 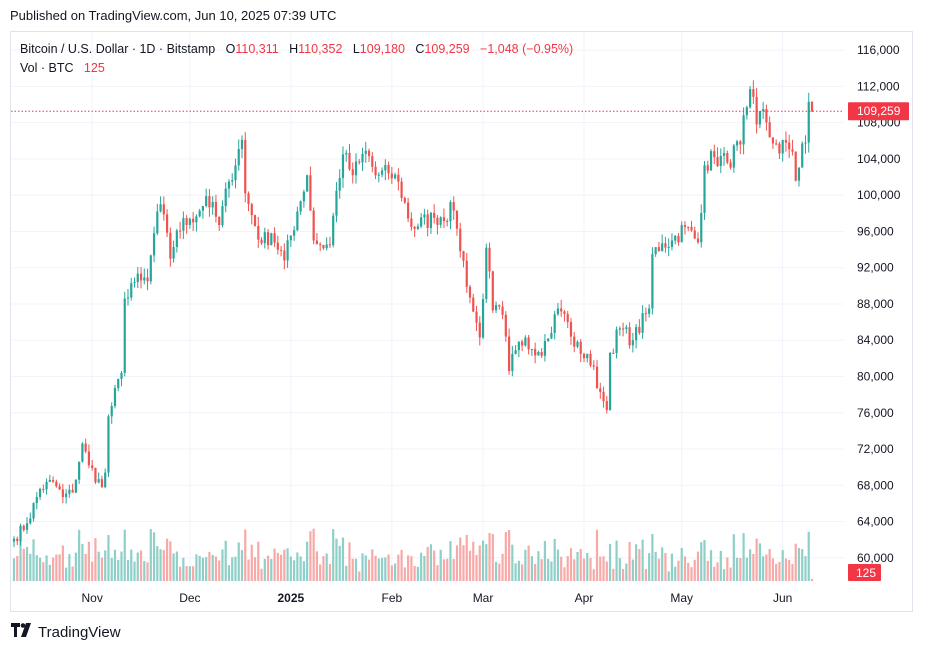 What do you see at coordinates (436, 598) in the screenshot?
I see `time-axis: Nov Dec 2025 Feb Mar Apr May Jun` at bounding box center [436, 598].